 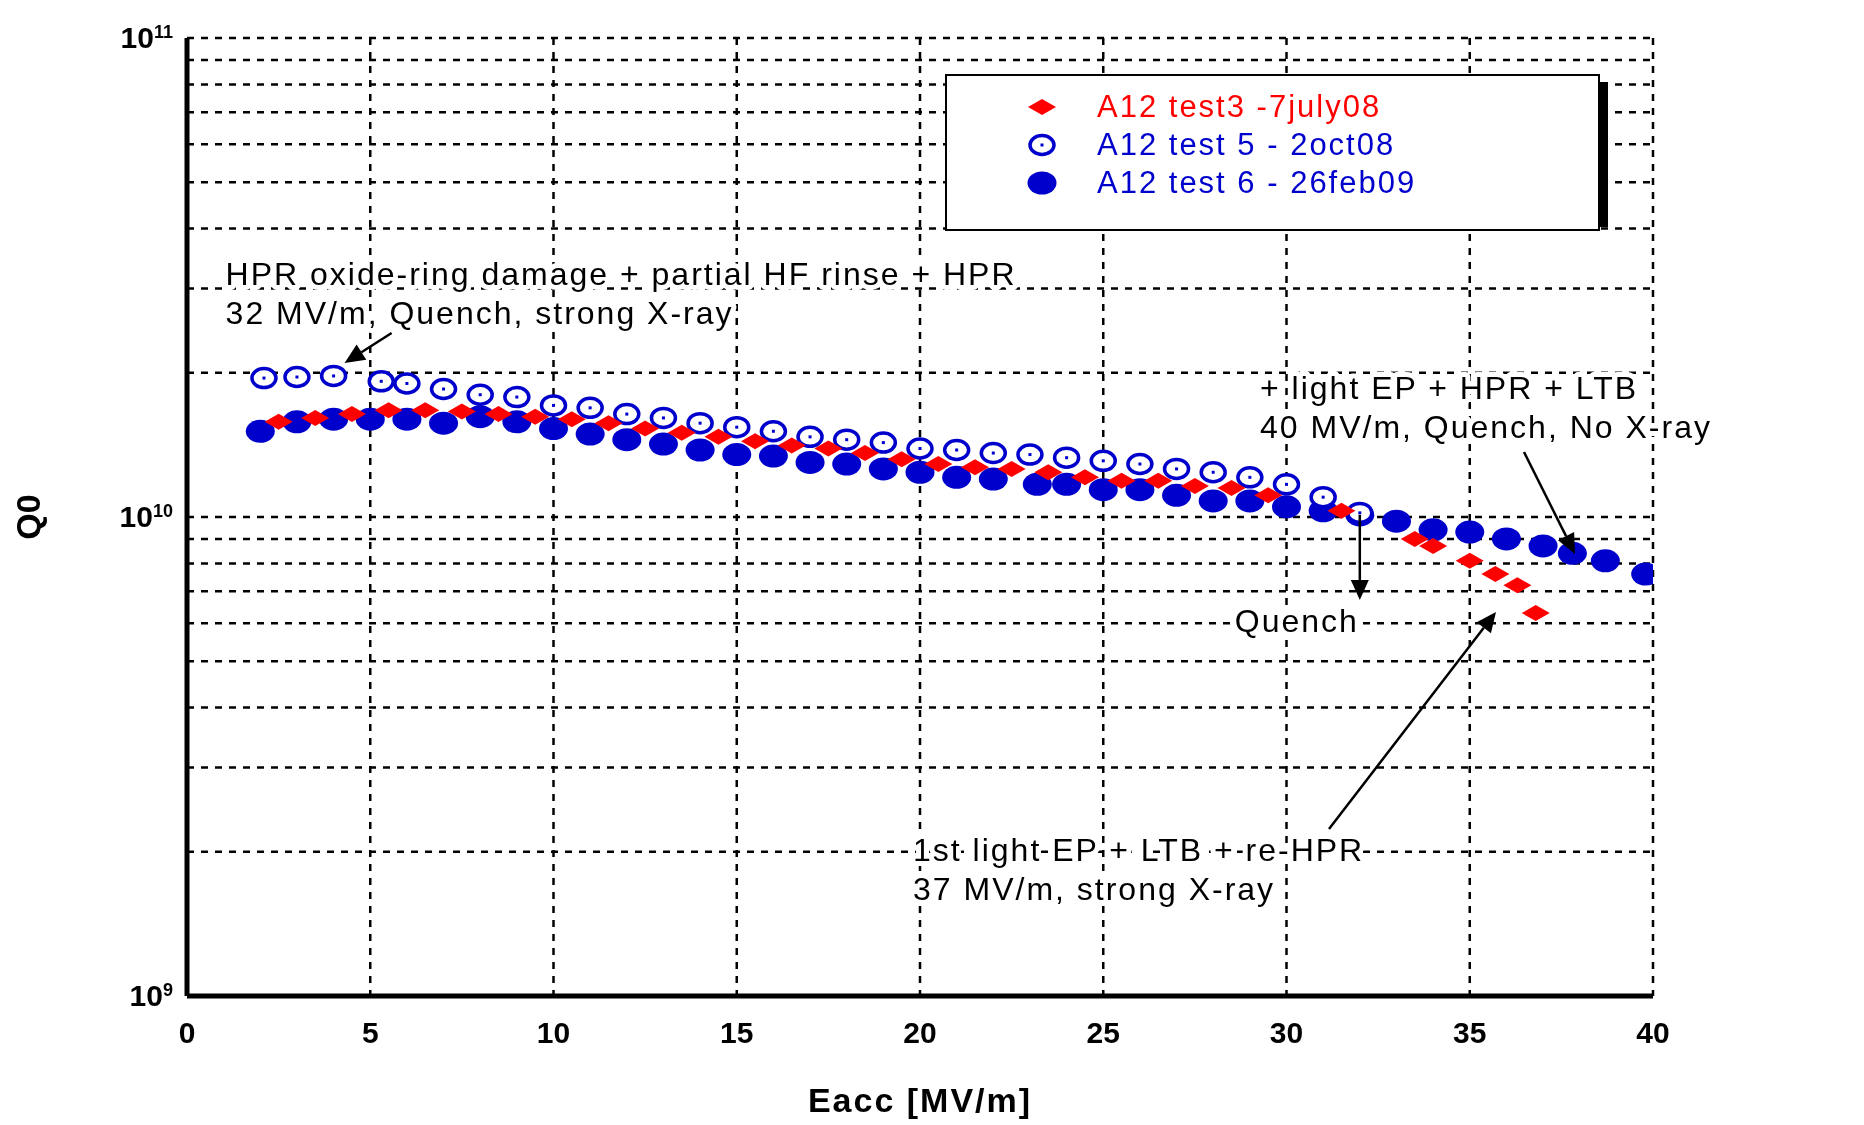 What do you see at coordinates (920, 1033) in the screenshot?
I see `x-tick-label: 20` at bounding box center [920, 1033].